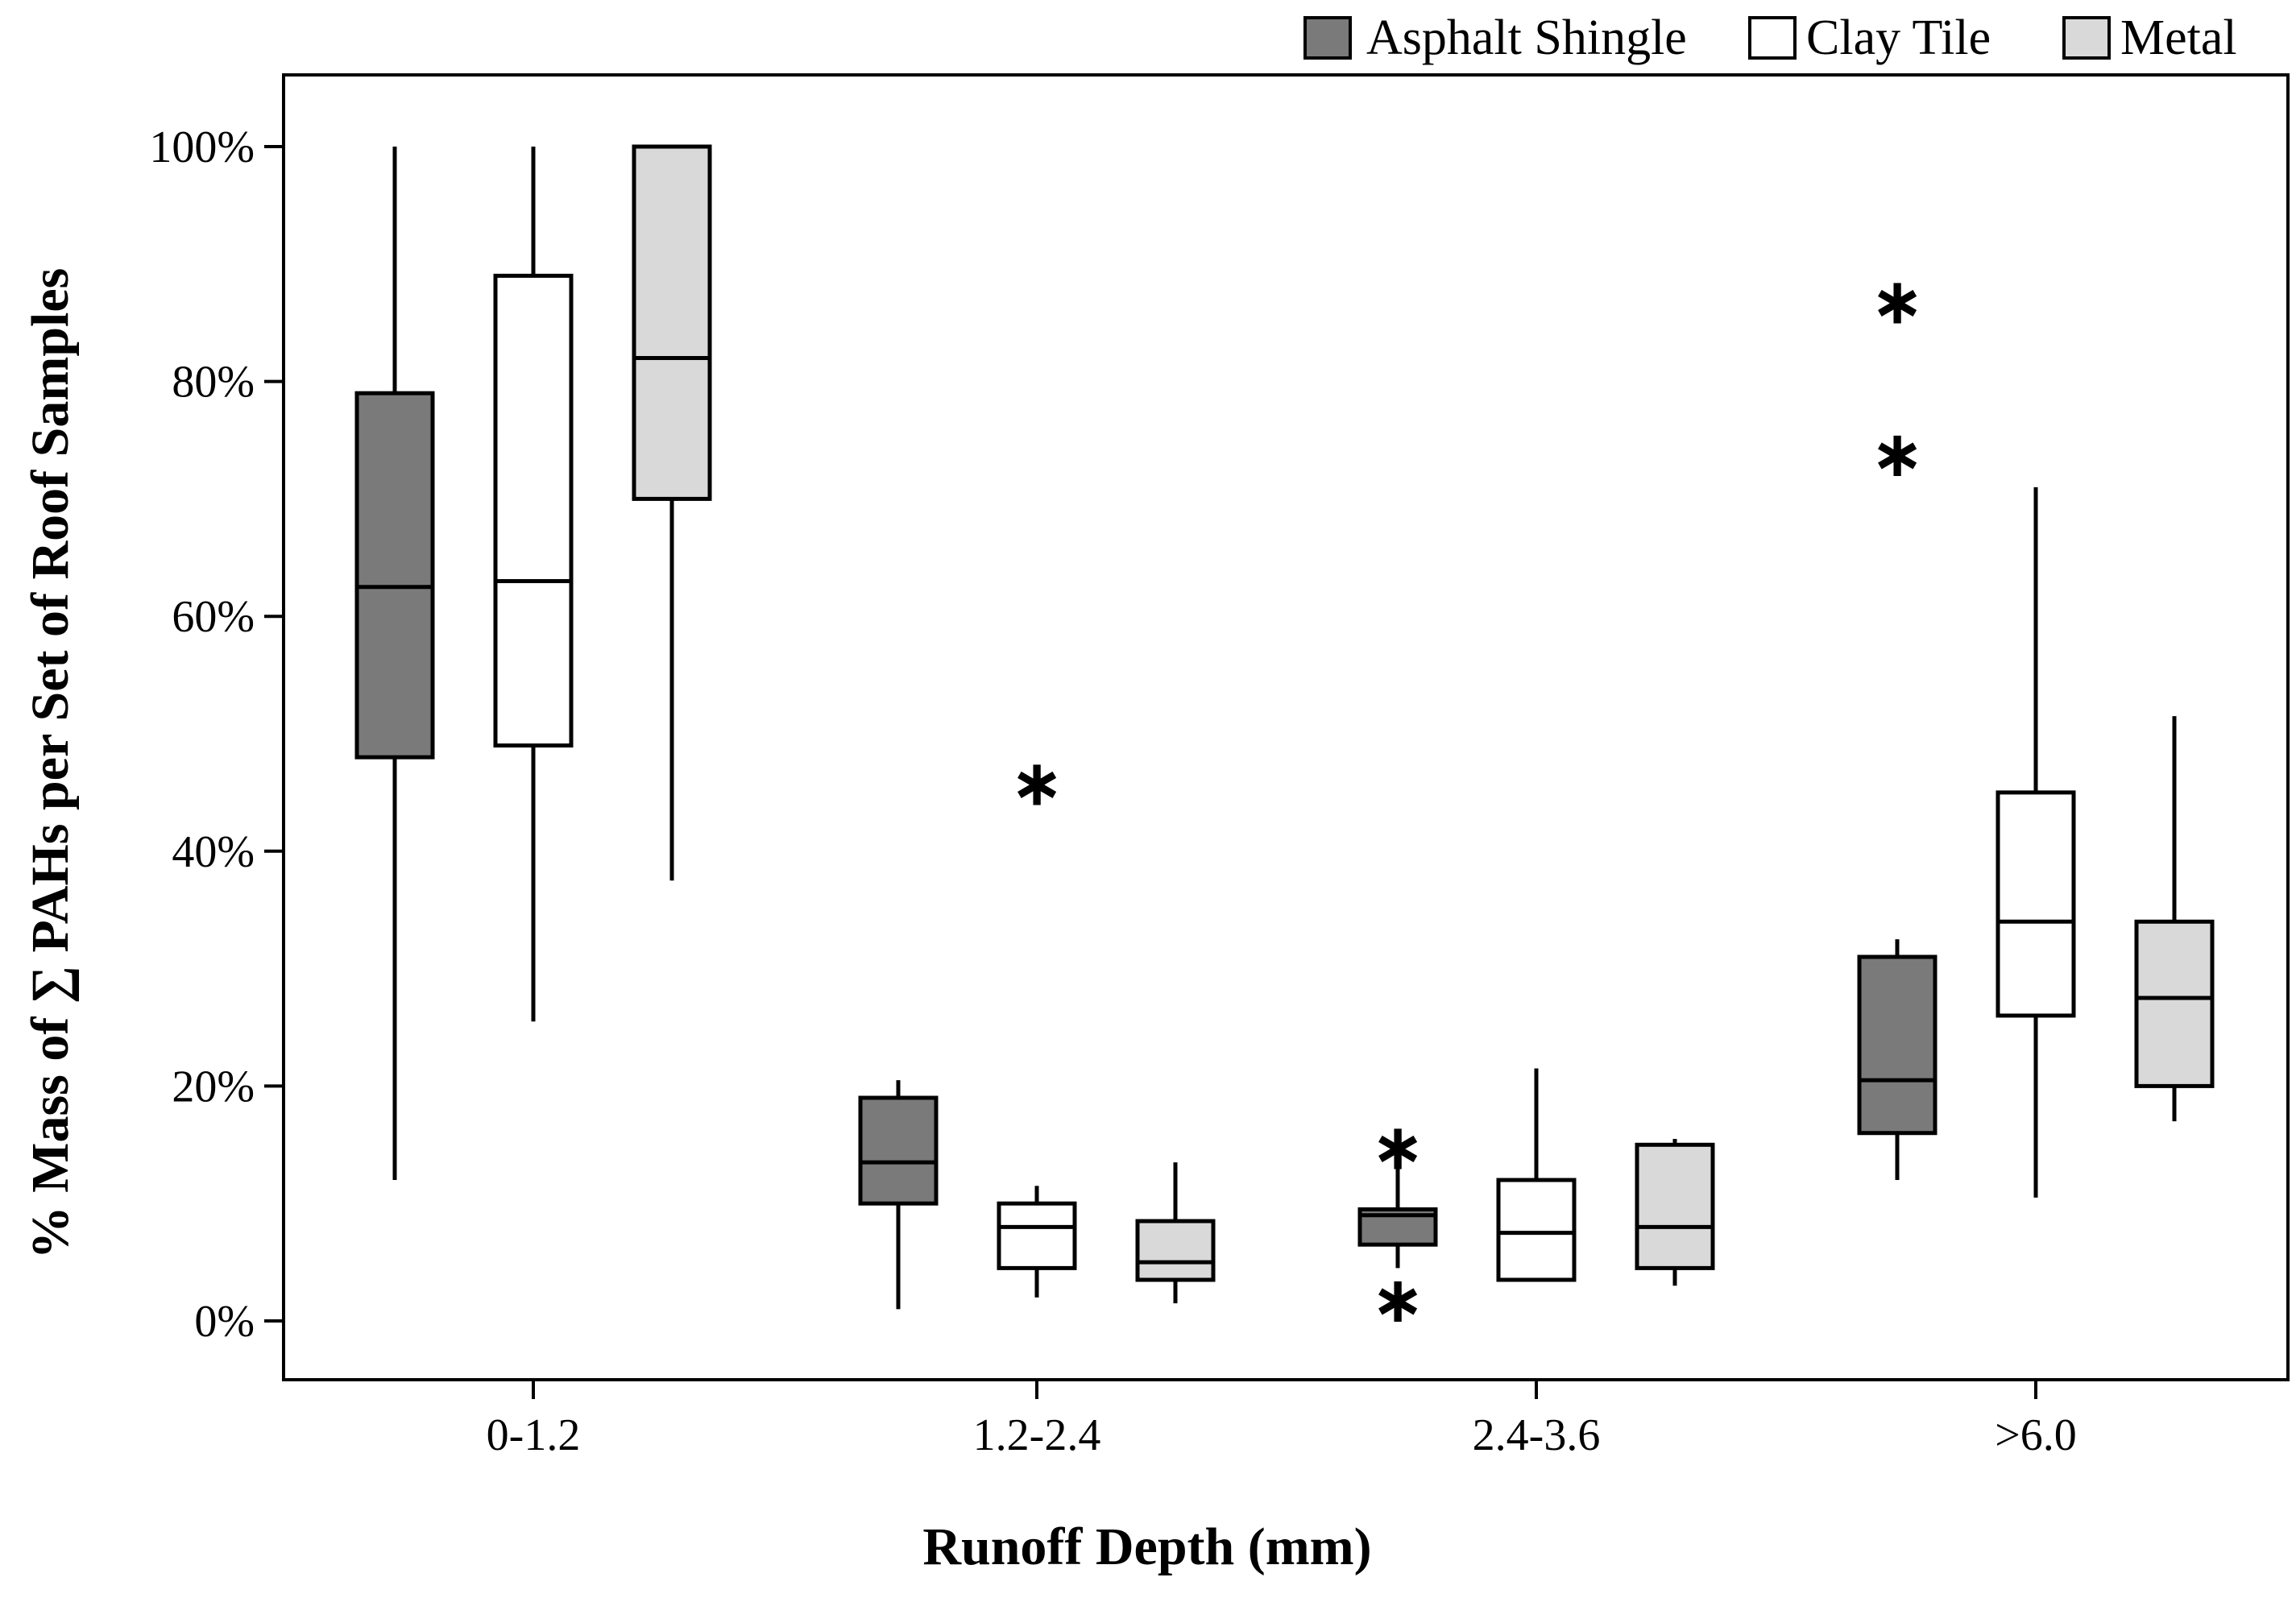 This screenshot has width=2296, height=1598. I want to click on y-axis-title: % Mass of ∑ PAHs per Set of Roof Samples, so click(50, 764).